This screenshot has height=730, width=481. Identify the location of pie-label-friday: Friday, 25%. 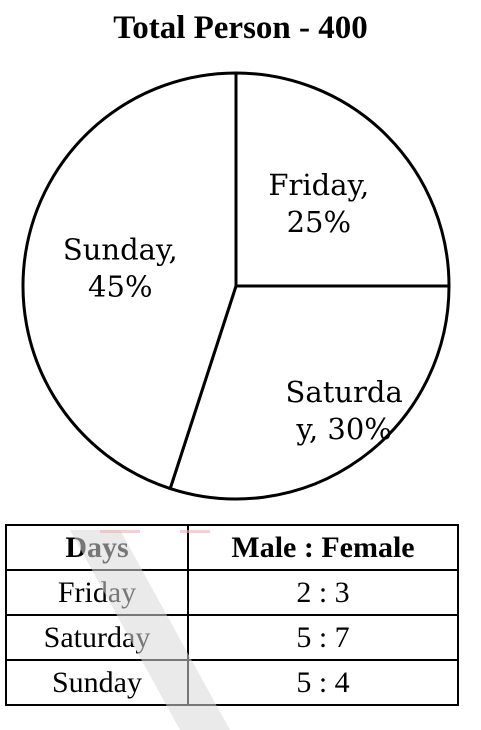
(318, 203).